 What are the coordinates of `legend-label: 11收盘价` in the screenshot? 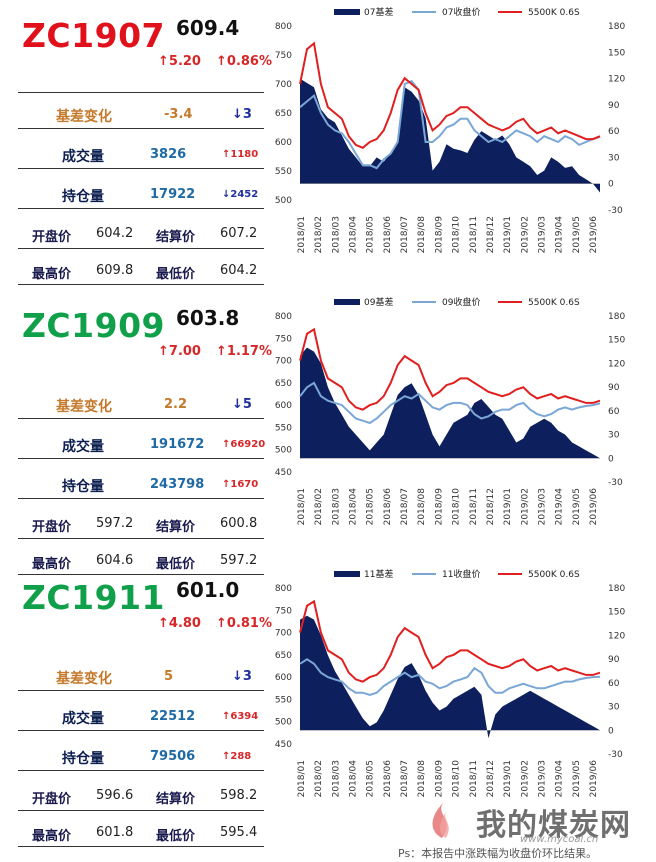 It's located at (461, 574).